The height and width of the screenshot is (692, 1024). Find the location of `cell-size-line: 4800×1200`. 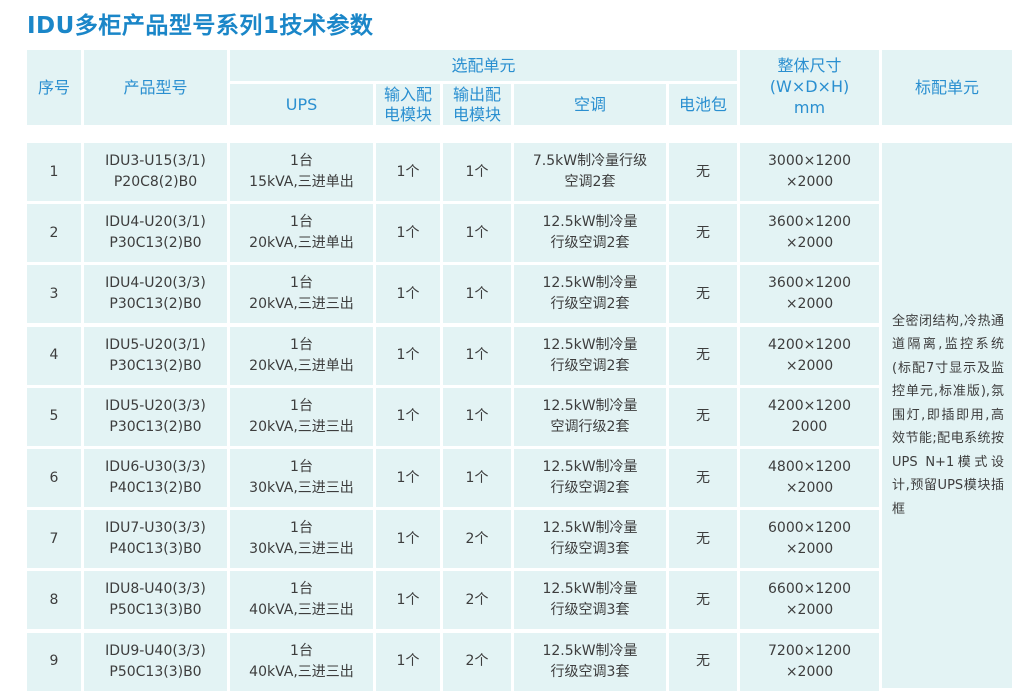

cell-size-line: 4800×1200 is located at coordinates (809, 467).